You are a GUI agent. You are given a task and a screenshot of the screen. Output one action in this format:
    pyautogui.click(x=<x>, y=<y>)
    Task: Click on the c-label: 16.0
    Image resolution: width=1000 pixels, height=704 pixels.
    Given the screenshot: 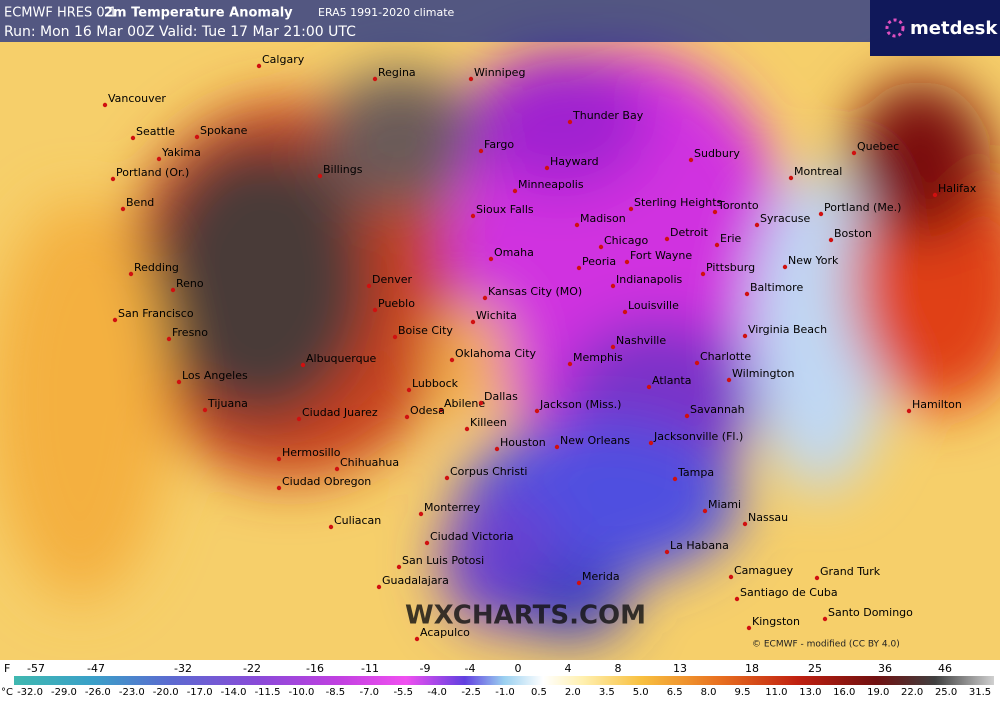 What is the action you would take?
    pyautogui.click(x=844, y=692)
    